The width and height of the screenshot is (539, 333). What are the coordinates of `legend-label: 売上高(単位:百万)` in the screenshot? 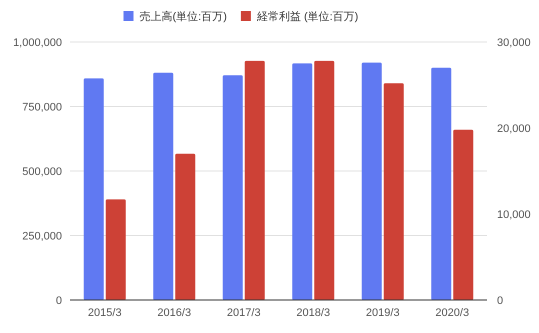 It's located at (183, 16).